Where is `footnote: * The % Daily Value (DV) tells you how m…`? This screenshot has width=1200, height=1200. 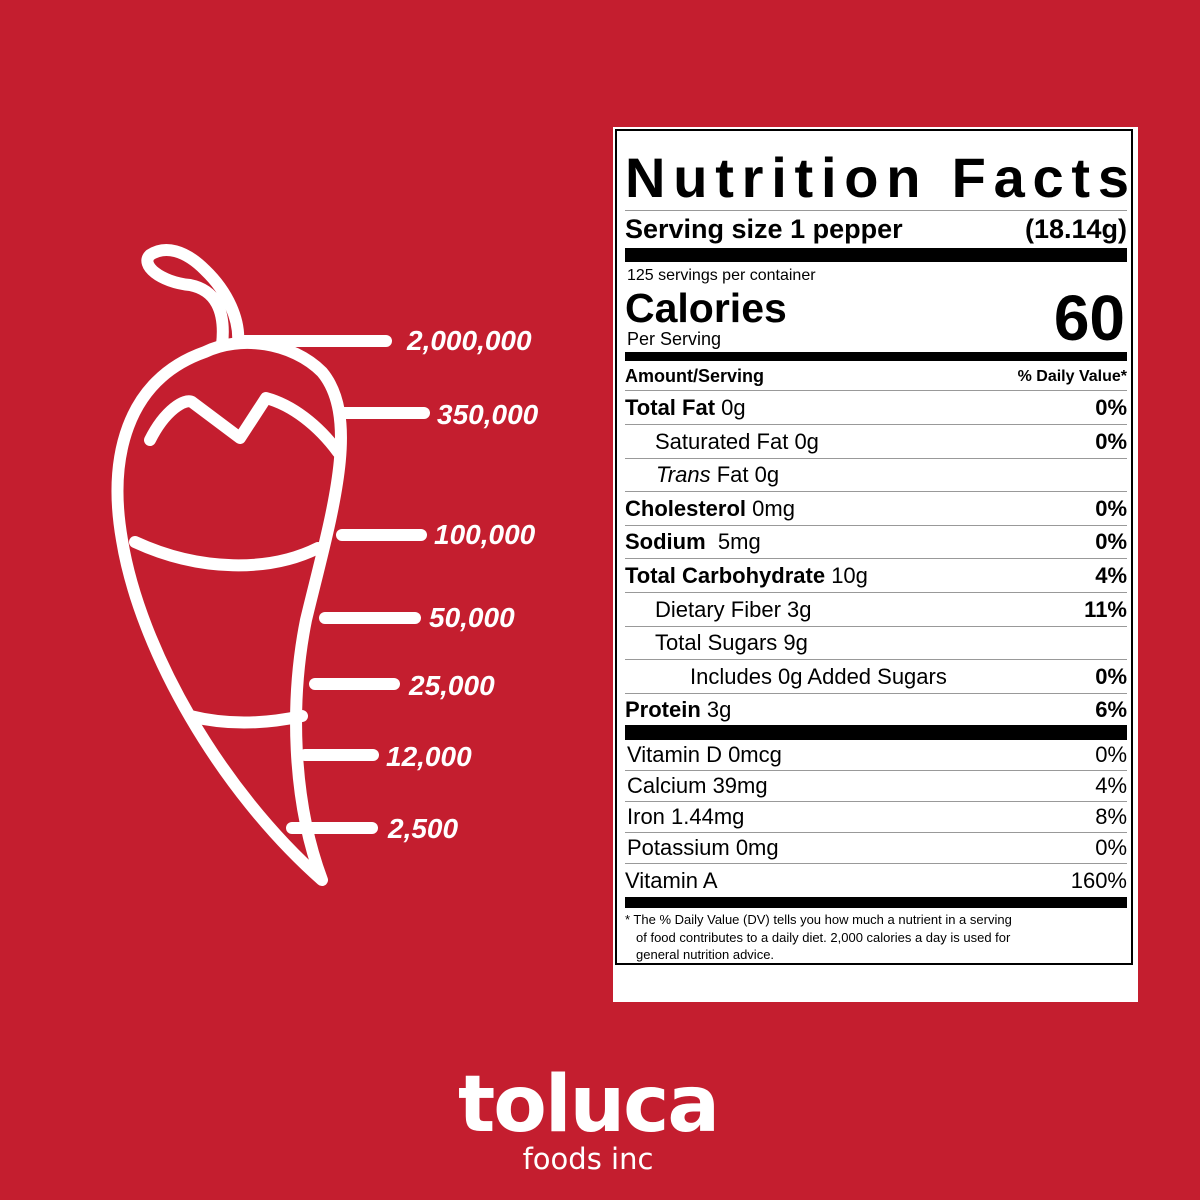 footnote: * The % Daily Value (DV) tells you how m… is located at coordinates (818, 937).